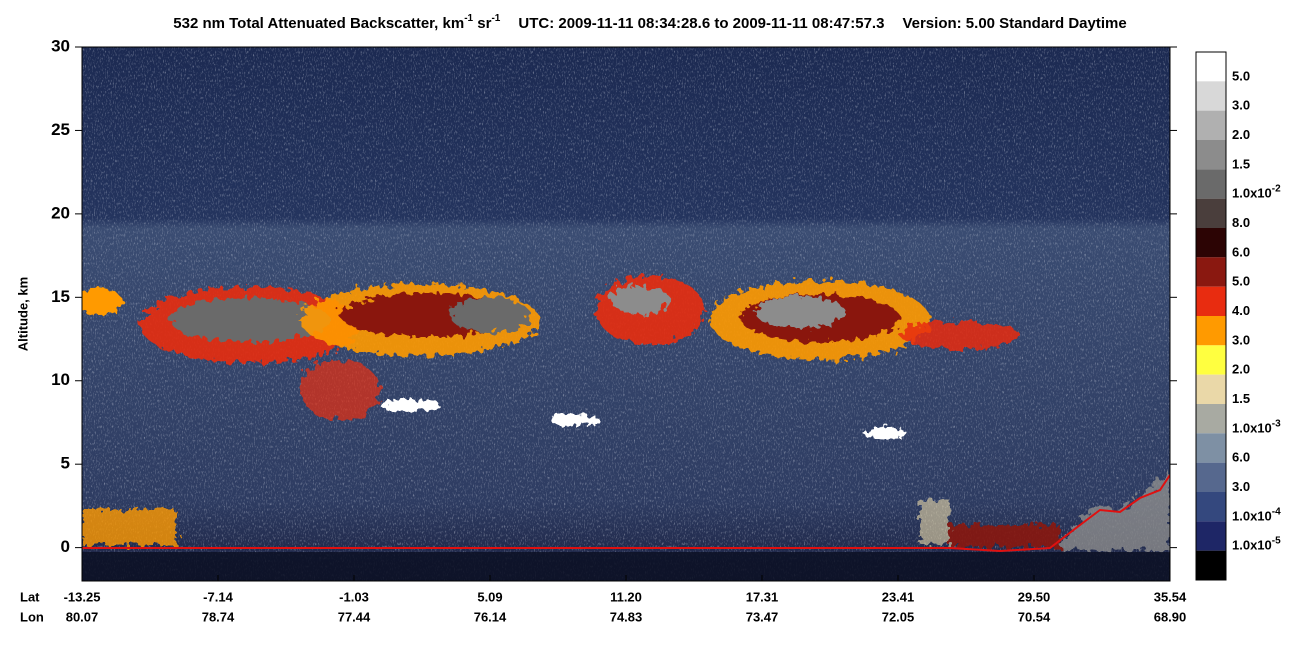 This screenshot has height=672, width=1300. Describe the element at coordinates (626, 596) in the screenshot. I see `x-tick-label: 11.20` at that location.